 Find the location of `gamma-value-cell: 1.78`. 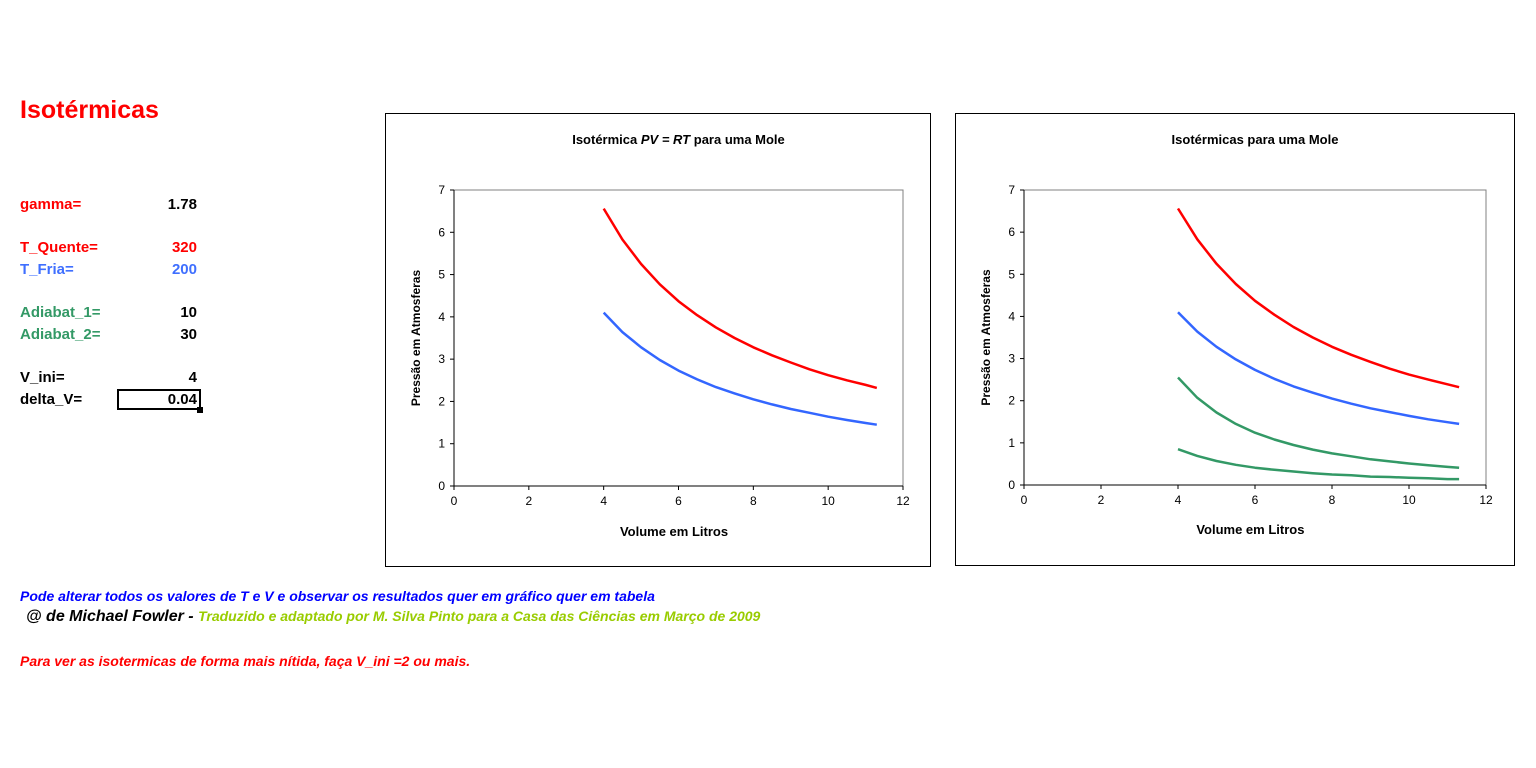

gamma-value-cell: 1.78 is located at coordinates (182, 204).